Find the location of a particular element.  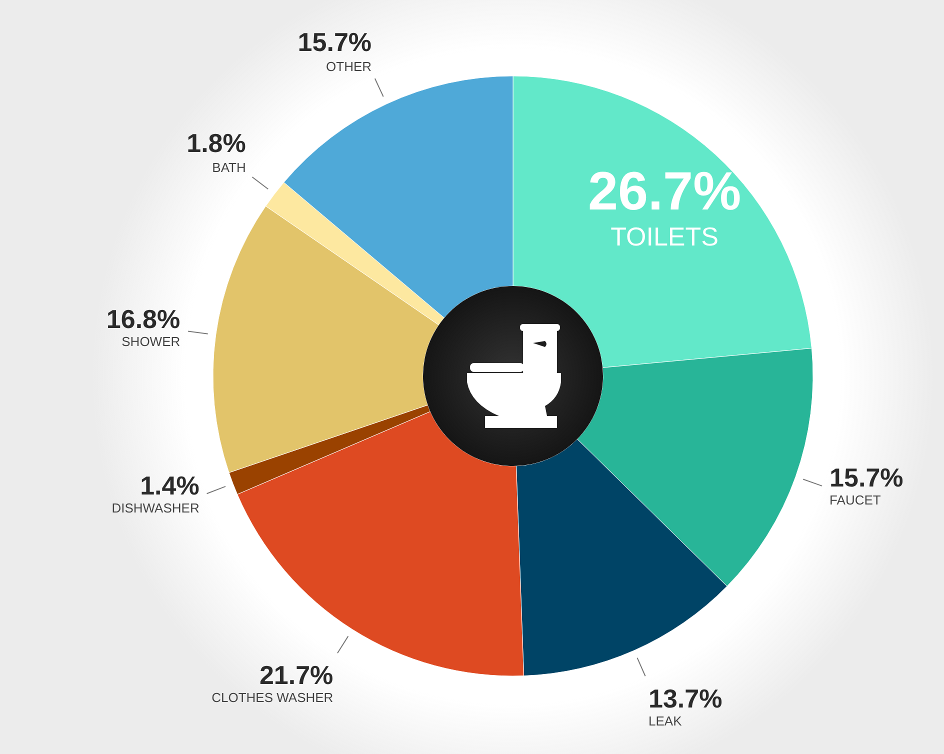

data-label: 13.7% is located at coordinates (685, 698).